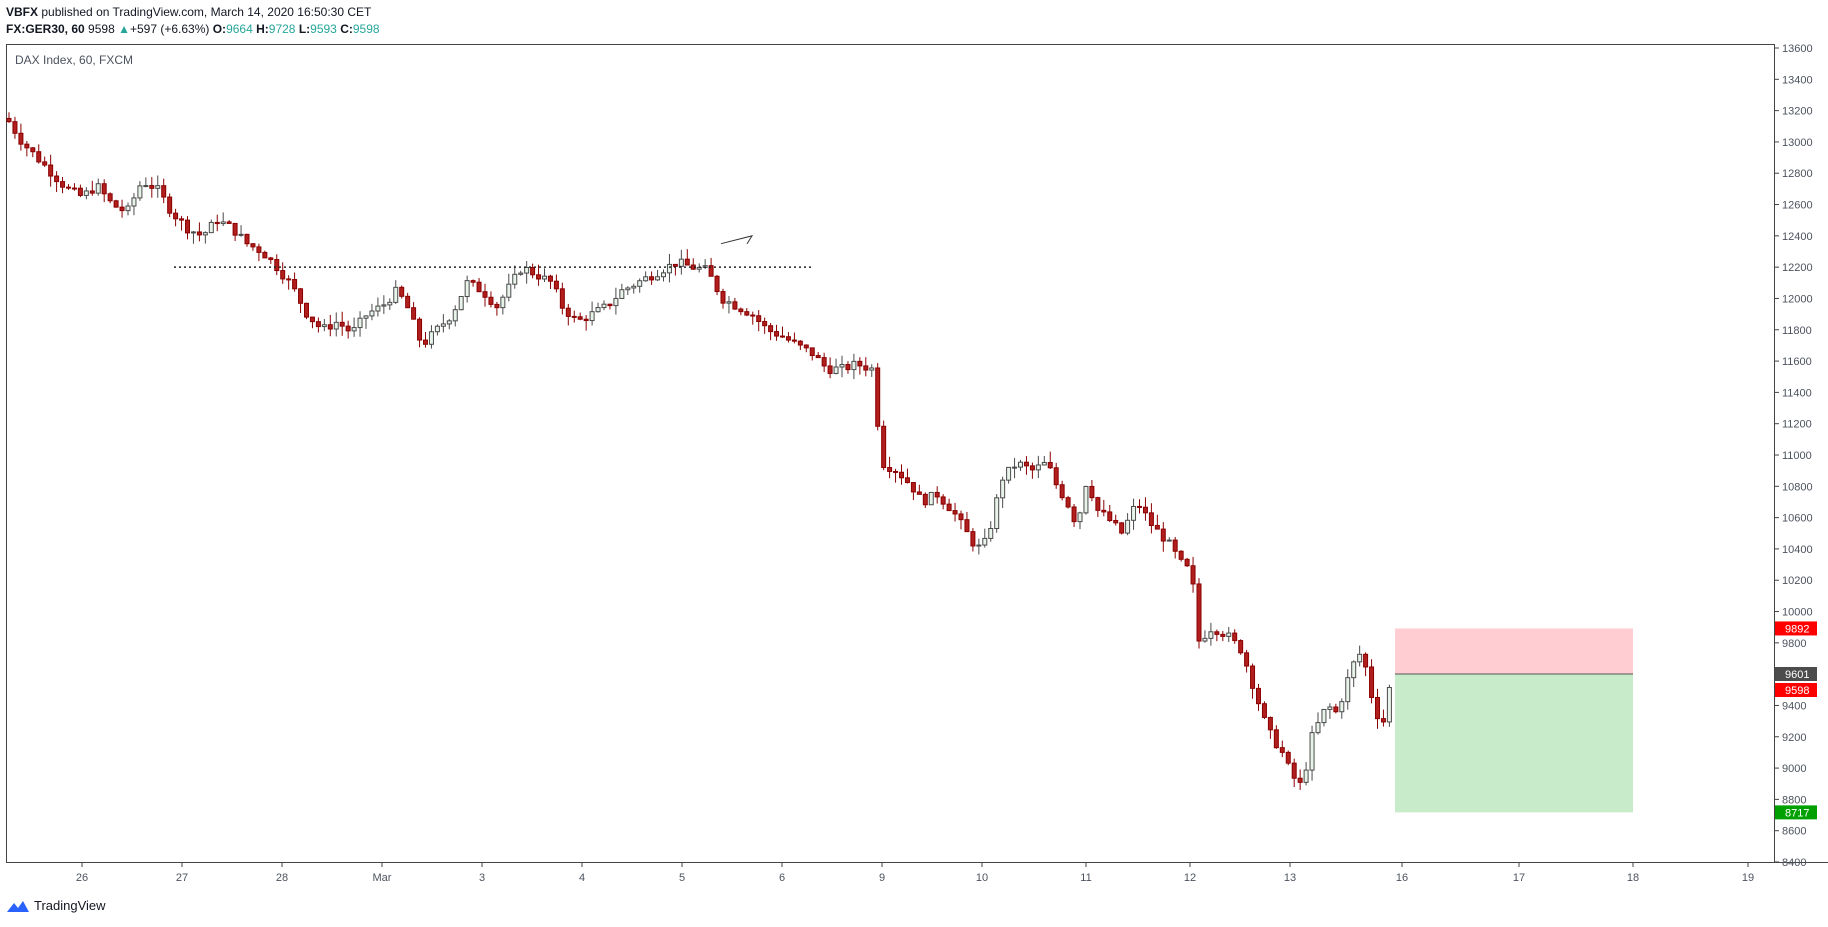 The image size is (1828, 927). Describe the element at coordinates (1797, 206) in the screenshot. I see `price-tick-label: 12600` at that location.